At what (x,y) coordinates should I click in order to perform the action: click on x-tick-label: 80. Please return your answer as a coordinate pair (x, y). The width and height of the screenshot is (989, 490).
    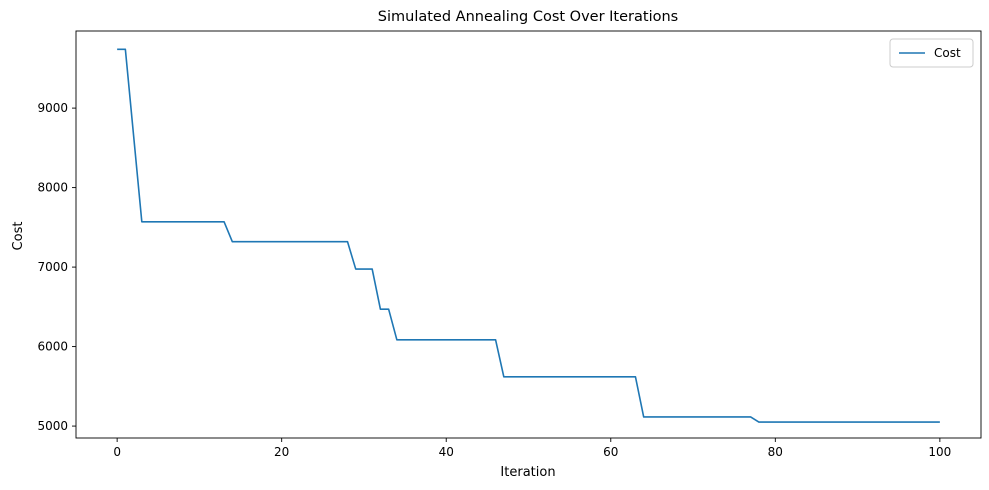
    Looking at the image, I should click on (775, 452).